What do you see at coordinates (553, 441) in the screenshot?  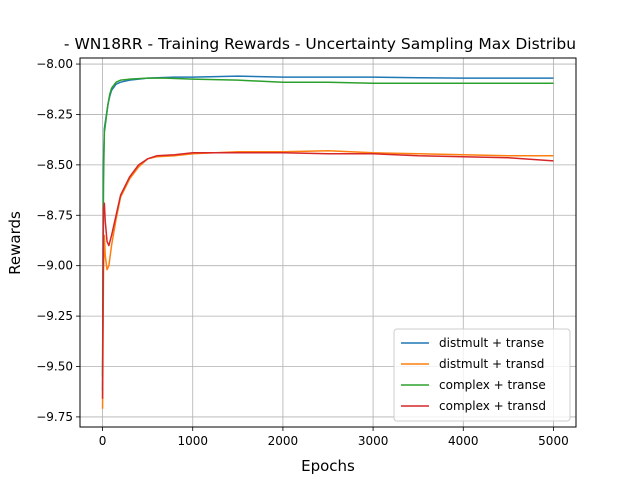 I see `x-tick-label: 5000` at bounding box center [553, 441].